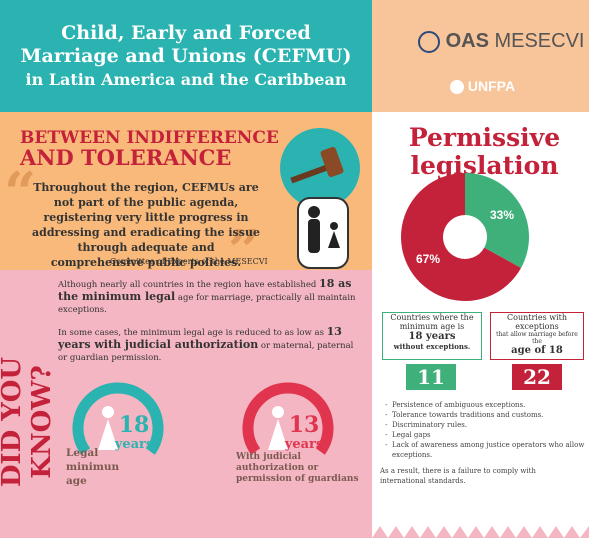  What do you see at coordinates (20, 193) in the screenshot?
I see `quote-mark: “` at bounding box center [20, 193].